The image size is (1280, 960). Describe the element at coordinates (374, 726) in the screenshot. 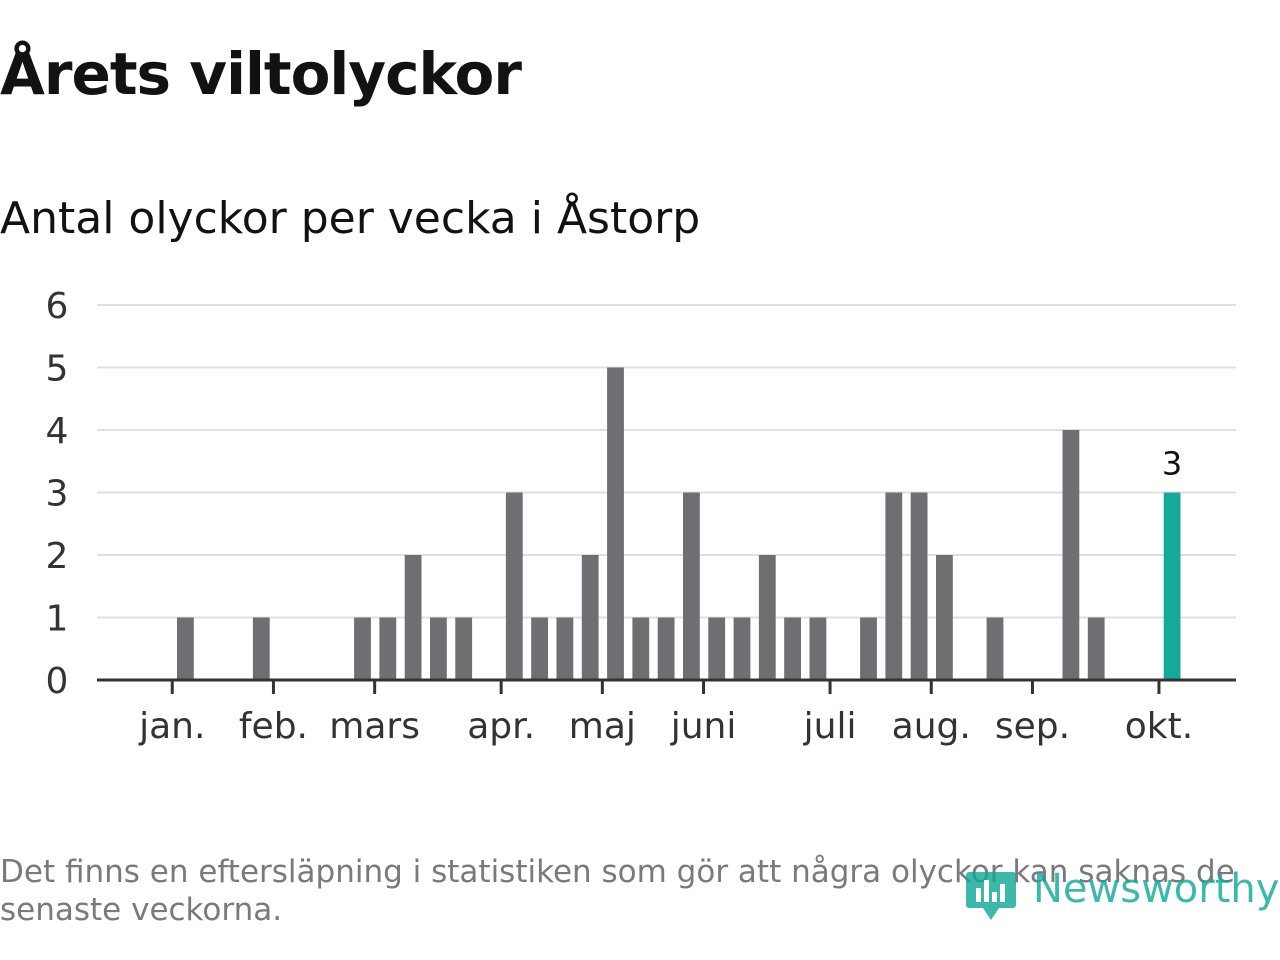

I see `x-tick-label-mars: mars` at that location.